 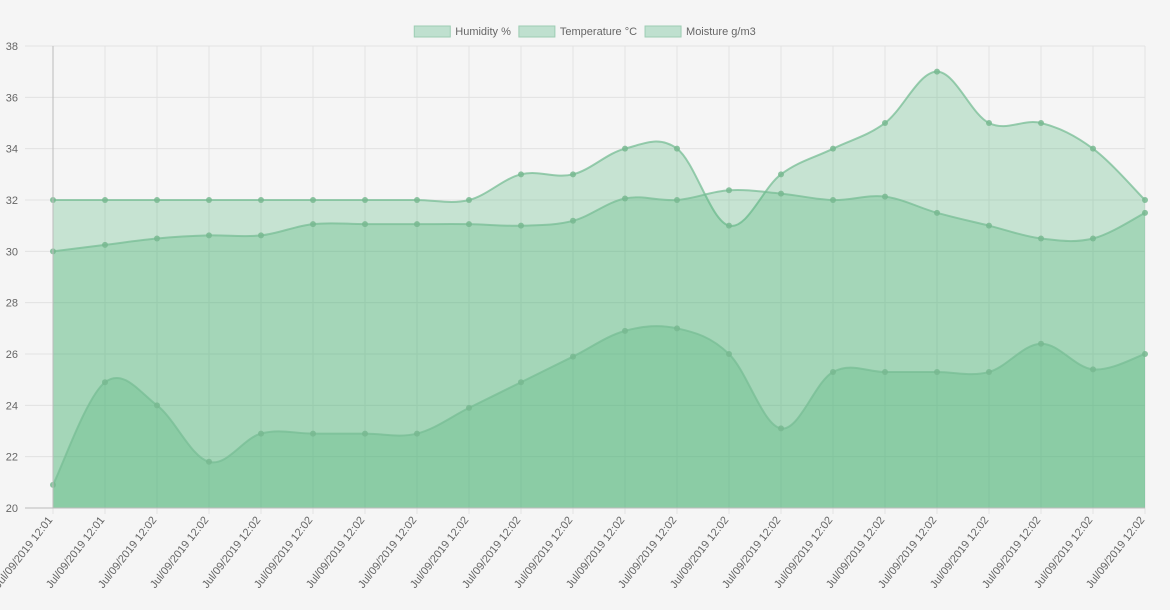 I want to click on y-tick-label: 36, so click(x=12, y=98).